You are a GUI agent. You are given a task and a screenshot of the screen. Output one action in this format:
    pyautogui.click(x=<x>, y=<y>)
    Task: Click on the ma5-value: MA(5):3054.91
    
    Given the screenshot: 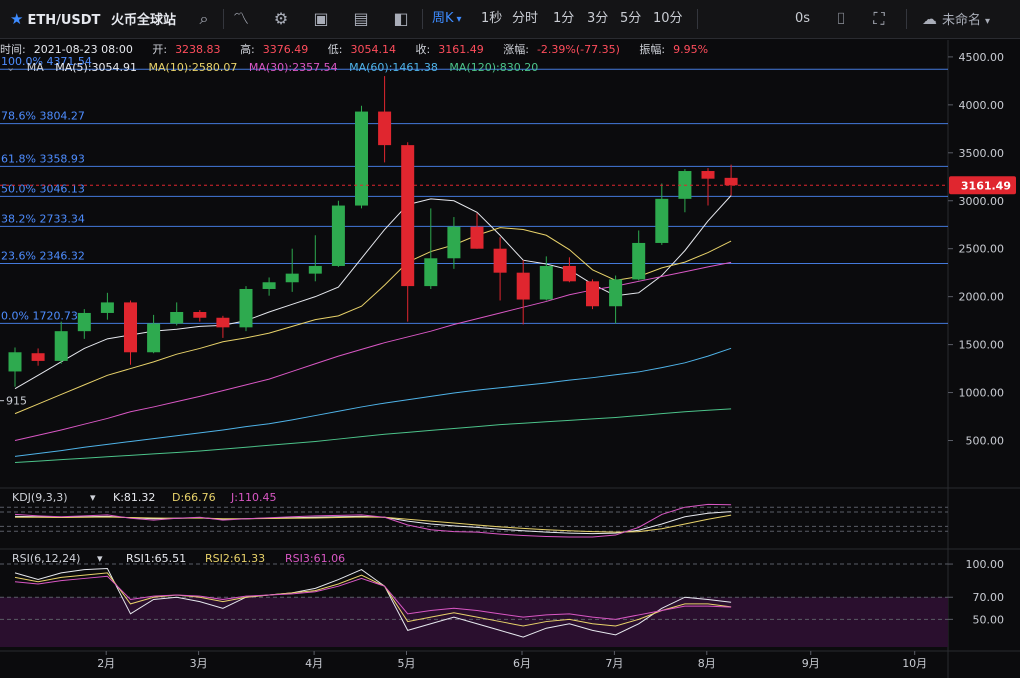 What is the action you would take?
    pyautogui.click(x=96, y=67)
    